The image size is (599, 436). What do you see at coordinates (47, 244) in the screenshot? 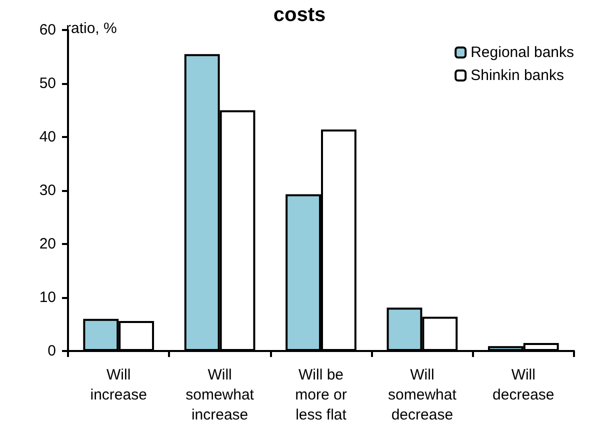
I see `y-tick-label: 20` at bounding box center [47, 244].